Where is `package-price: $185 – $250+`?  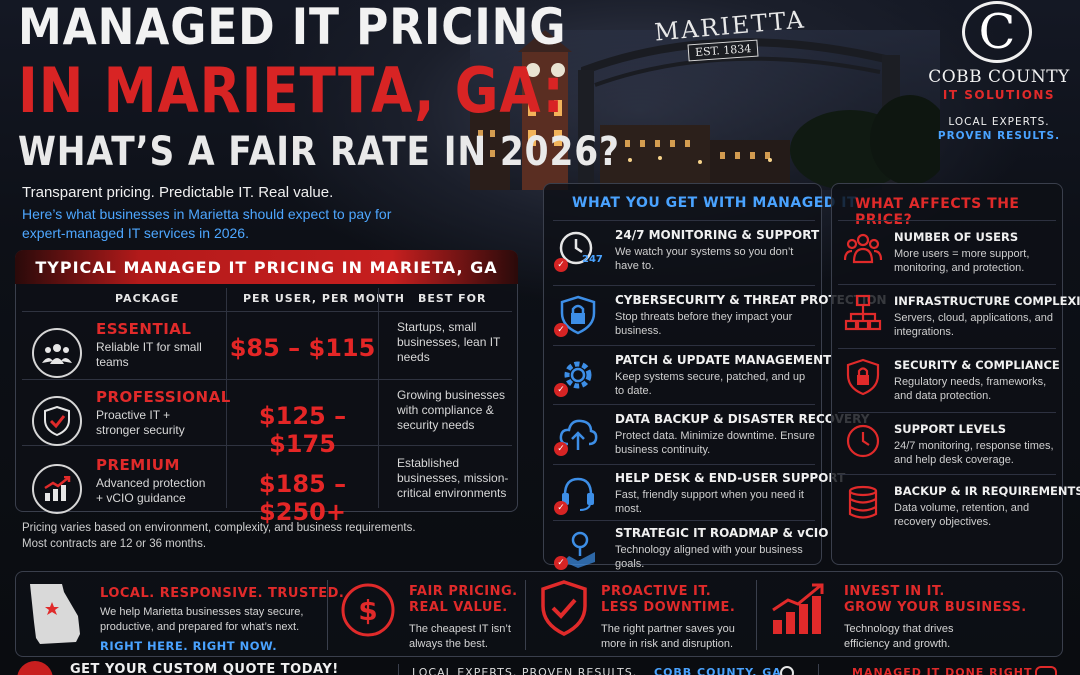
package-price: $185 – $250+ is located at coordinates (302, 498).